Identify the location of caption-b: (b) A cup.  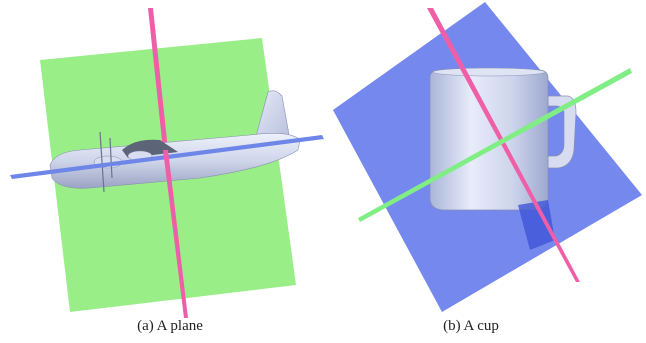
(471, 326).